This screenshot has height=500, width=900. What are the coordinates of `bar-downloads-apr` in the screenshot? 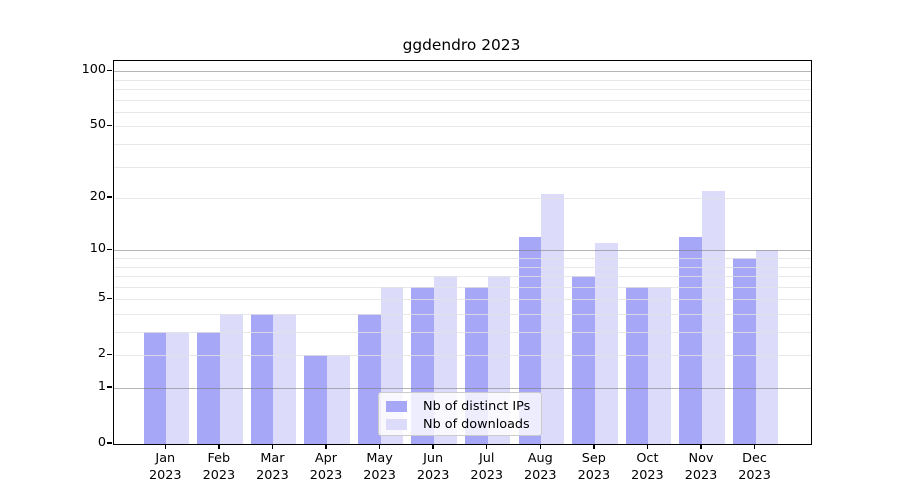 It's located at (338, 399).